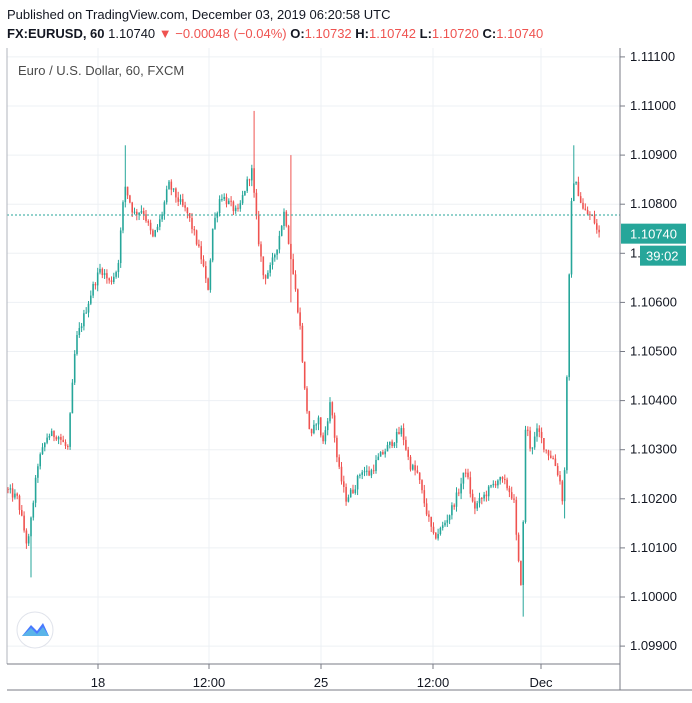 Image resolution: width=692 pixels, height=703 pixels. What do you see at coordinates (297, 33) in the screenshot?
I see `open-label: O:` at bounding box center [297, 33].